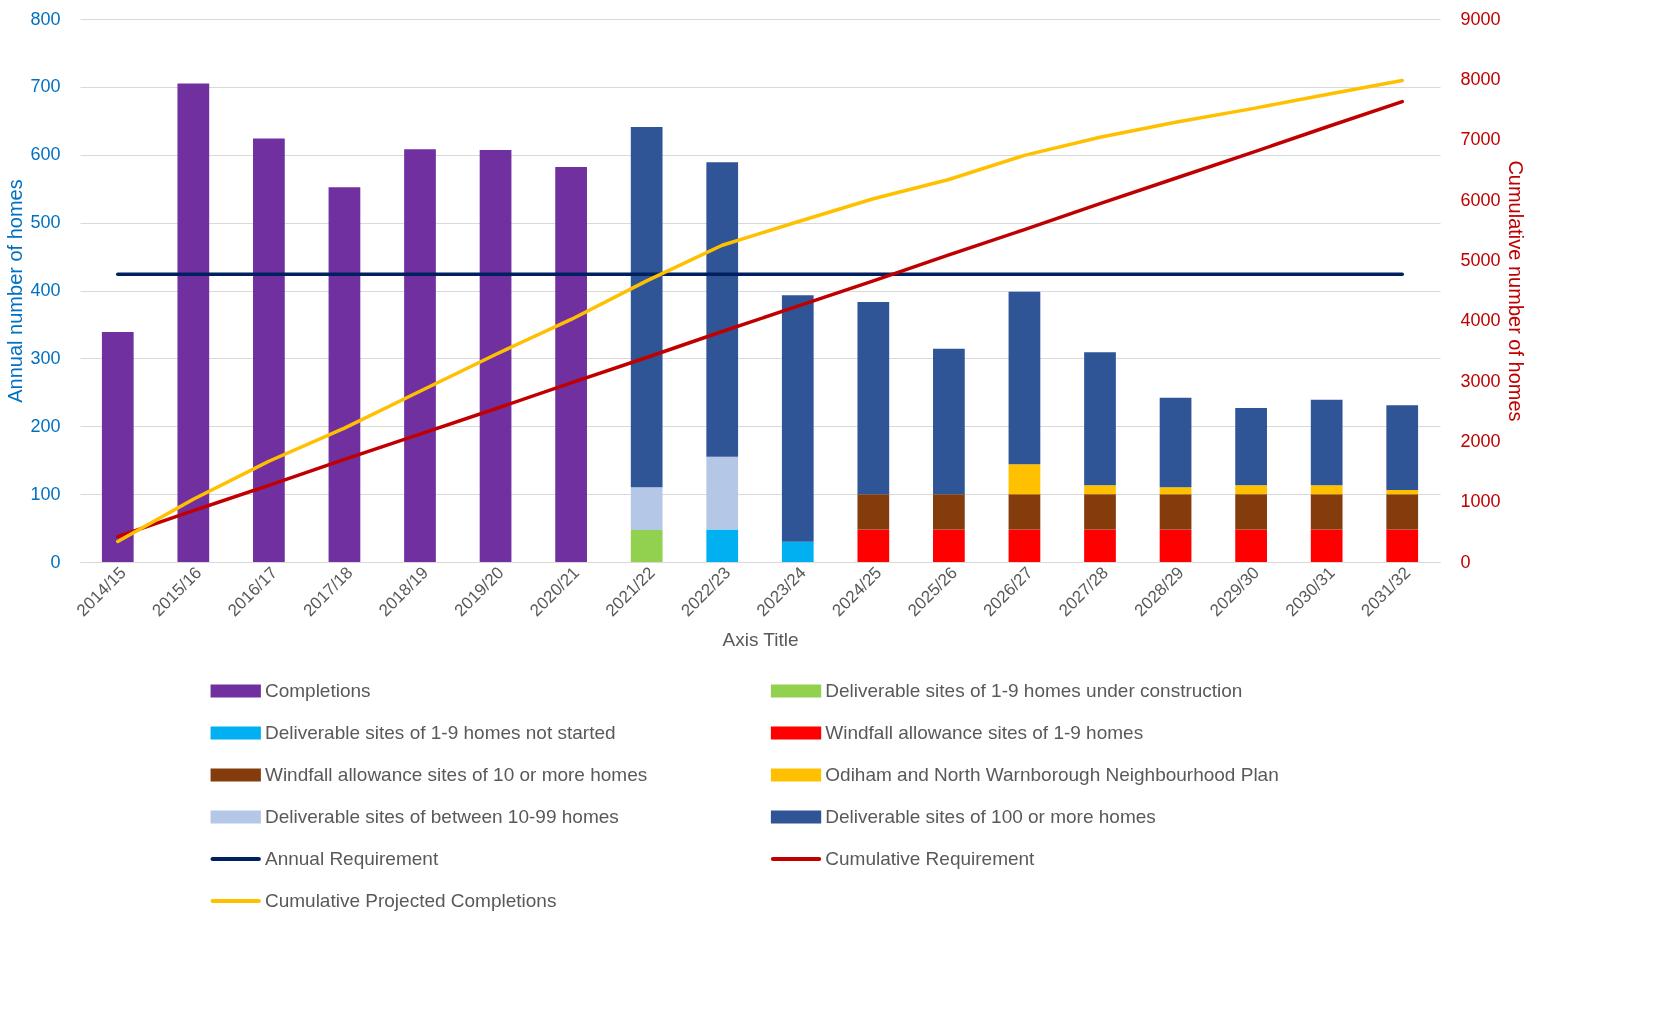  Describe the element at coordinates (45, 290) in the screenshot. I see `y-tick-label: 400` at that location.